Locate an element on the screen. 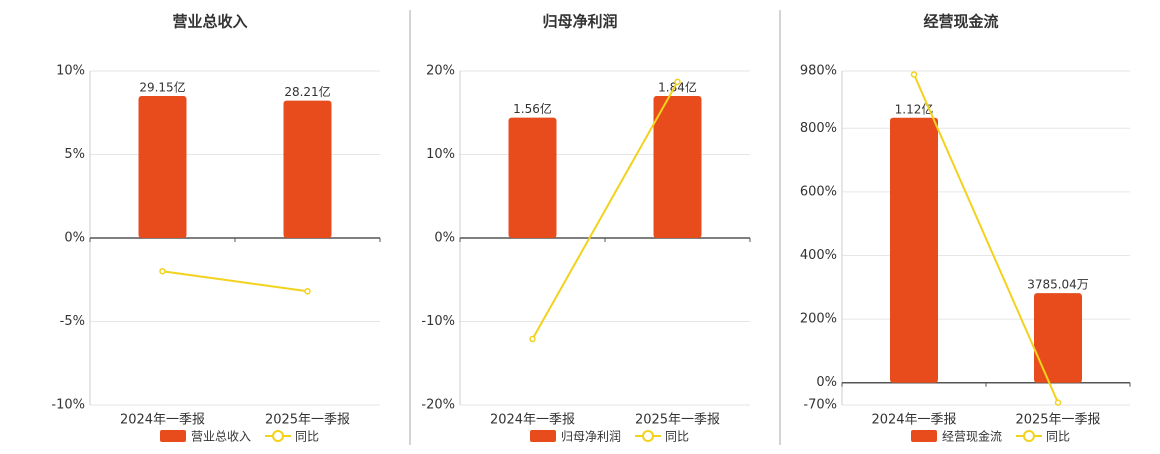 The height and width of the screenshot is (454, 1160). y-tick-label: 980% is located at coordinates (818, 71).